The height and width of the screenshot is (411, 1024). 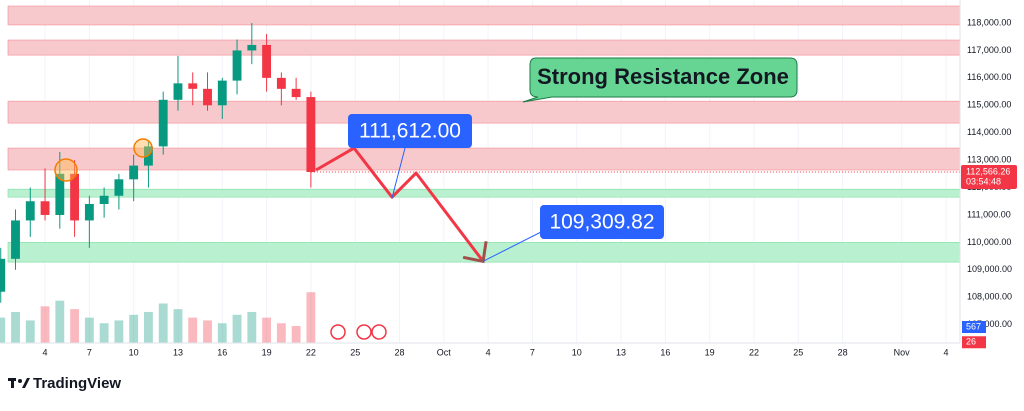 I want to click on y-tick-label: 109,000.00, so click(x=989, y=269).